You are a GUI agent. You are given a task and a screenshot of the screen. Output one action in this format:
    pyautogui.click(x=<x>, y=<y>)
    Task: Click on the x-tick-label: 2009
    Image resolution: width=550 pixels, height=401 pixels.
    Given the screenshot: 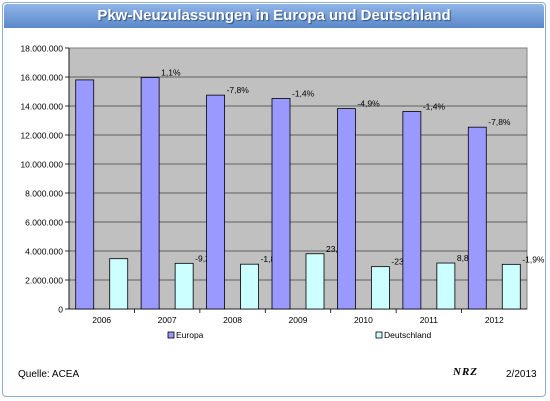 What is the action you would take?
    pyautogui.click(x=298, y=320)
    